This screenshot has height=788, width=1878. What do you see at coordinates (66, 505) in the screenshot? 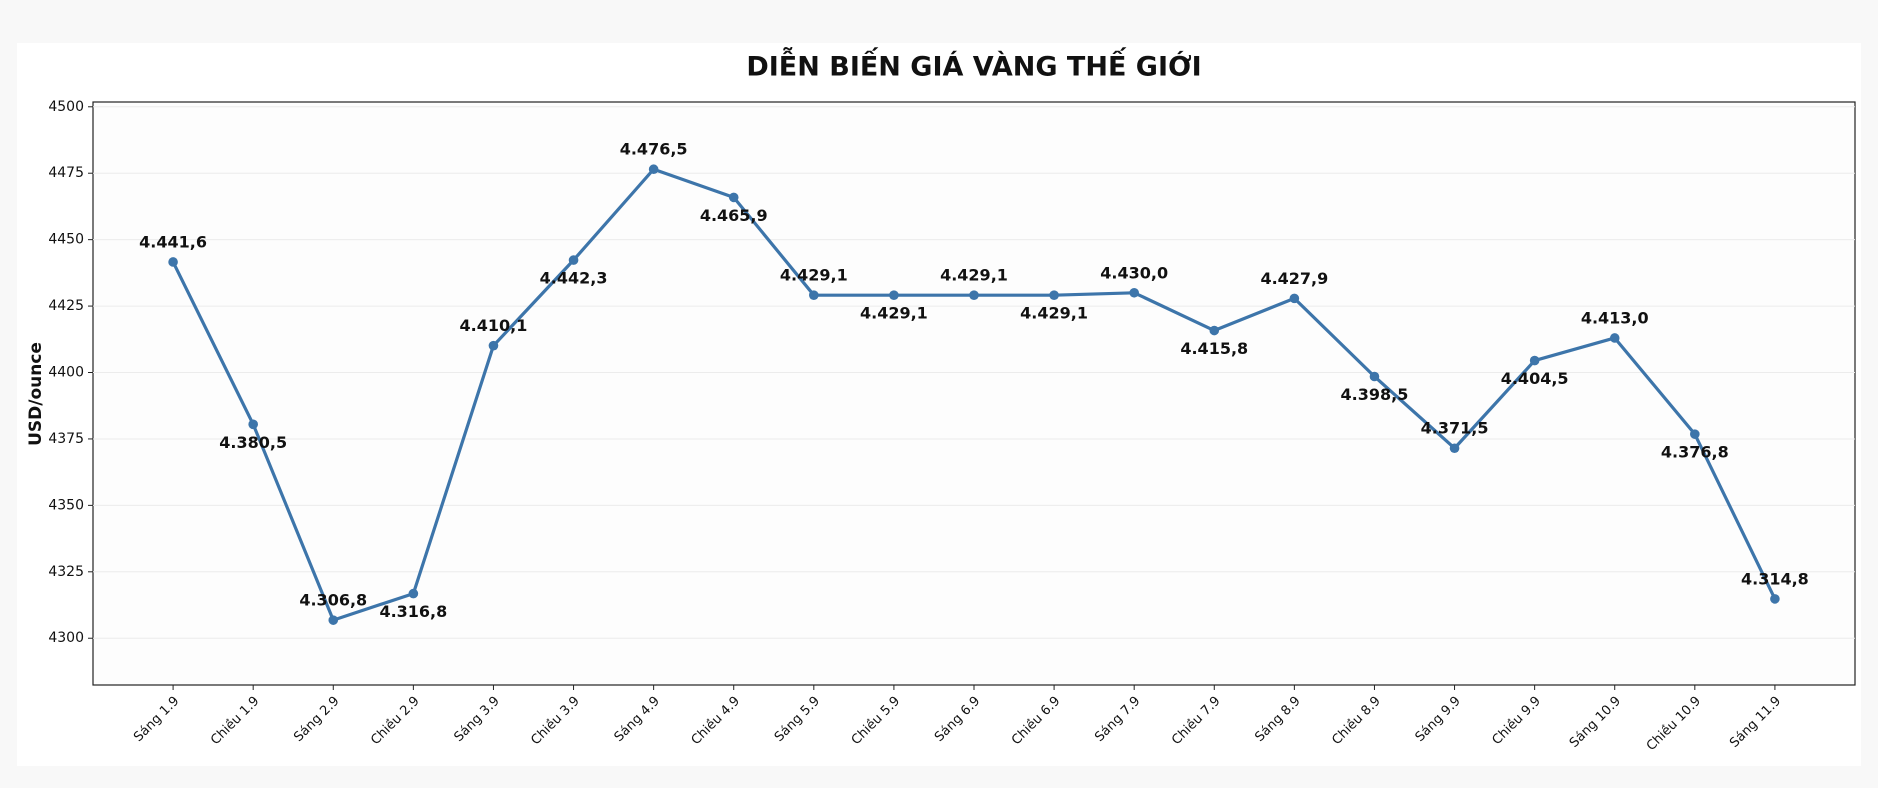
I see `y-tick-label: 4350` at bounding box center [66, 505].